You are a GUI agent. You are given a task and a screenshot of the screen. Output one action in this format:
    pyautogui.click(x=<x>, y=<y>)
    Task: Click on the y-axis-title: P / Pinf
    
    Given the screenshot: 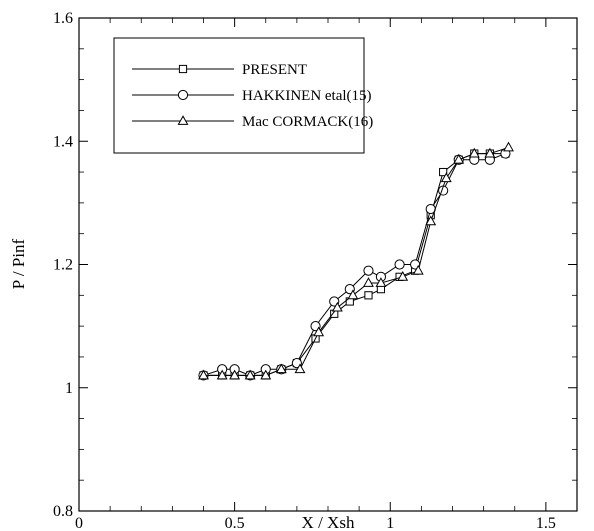 What is the action you would take?
    pyautogui.click(x=18, y=263)
    